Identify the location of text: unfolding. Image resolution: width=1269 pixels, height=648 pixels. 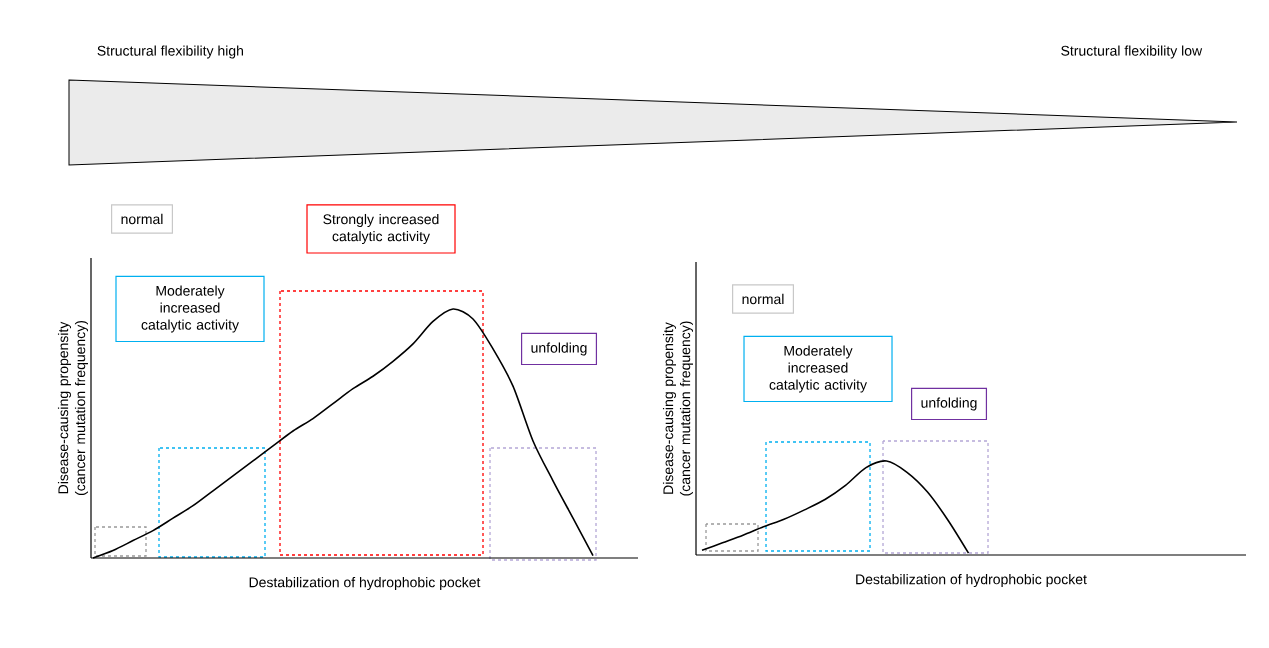
(949, 404).